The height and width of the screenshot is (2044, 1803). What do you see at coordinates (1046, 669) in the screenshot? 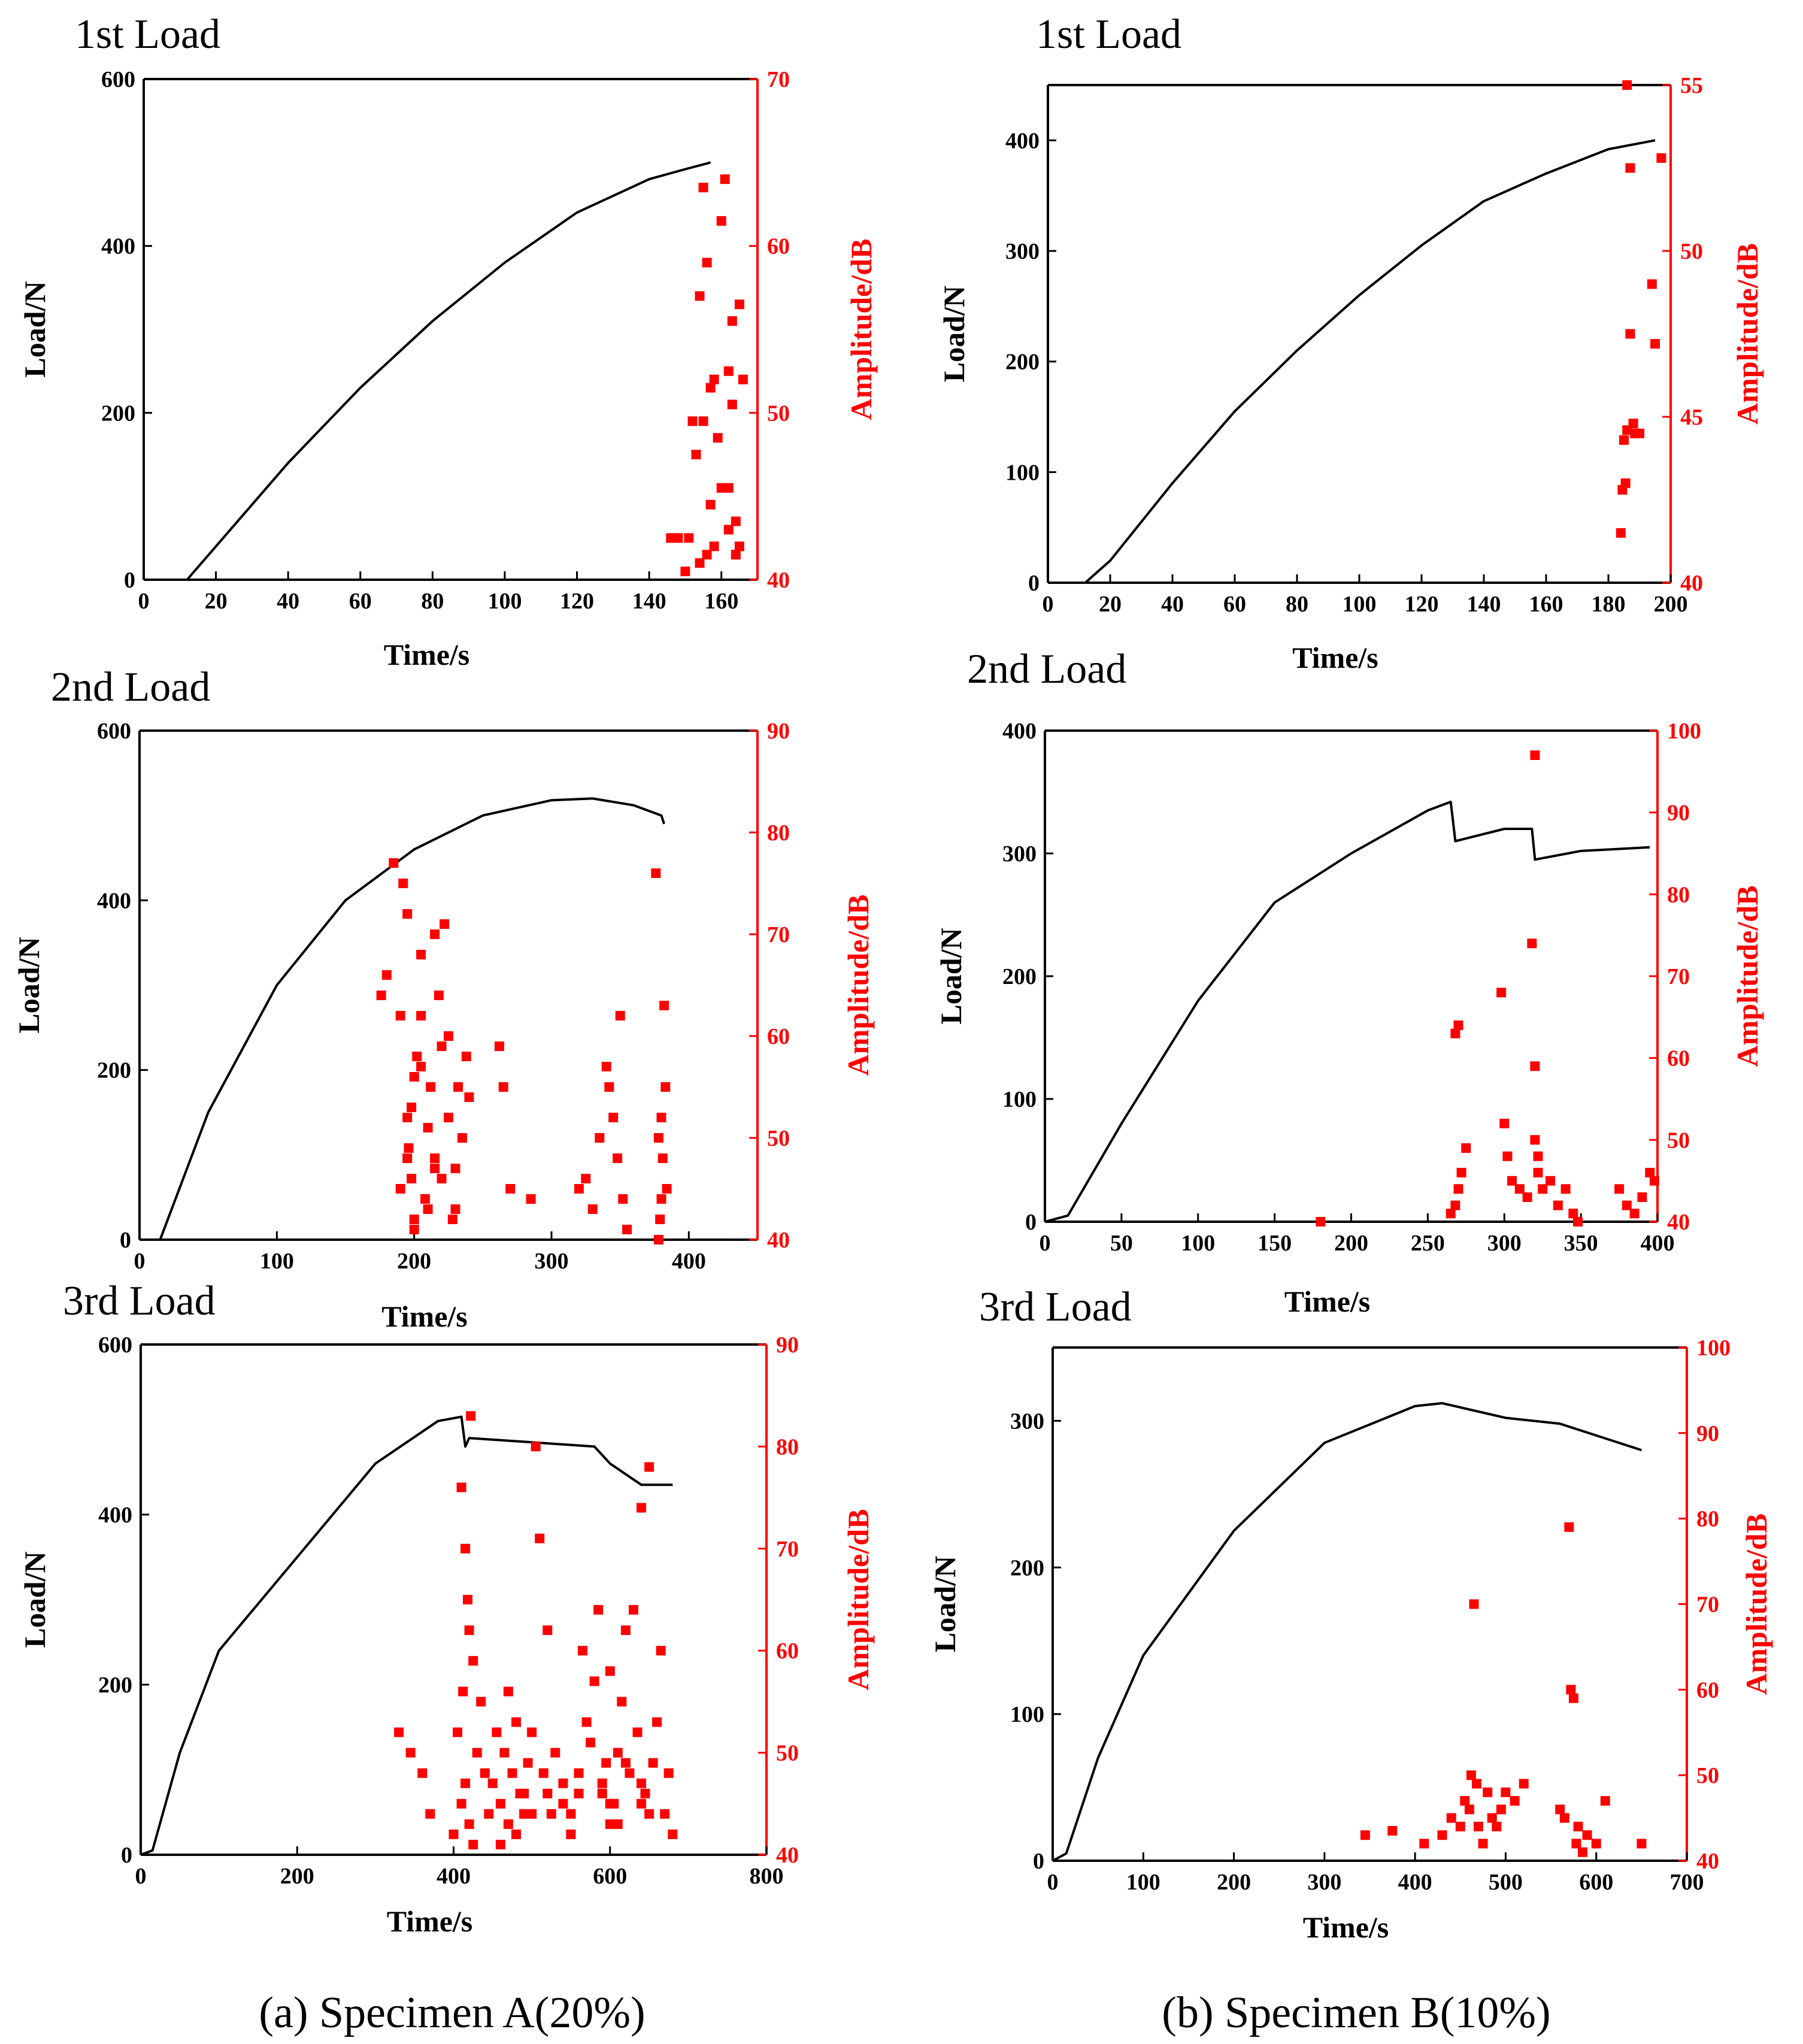
I see `panel-title: 2nd Load` at bounding box center [1046, 669].